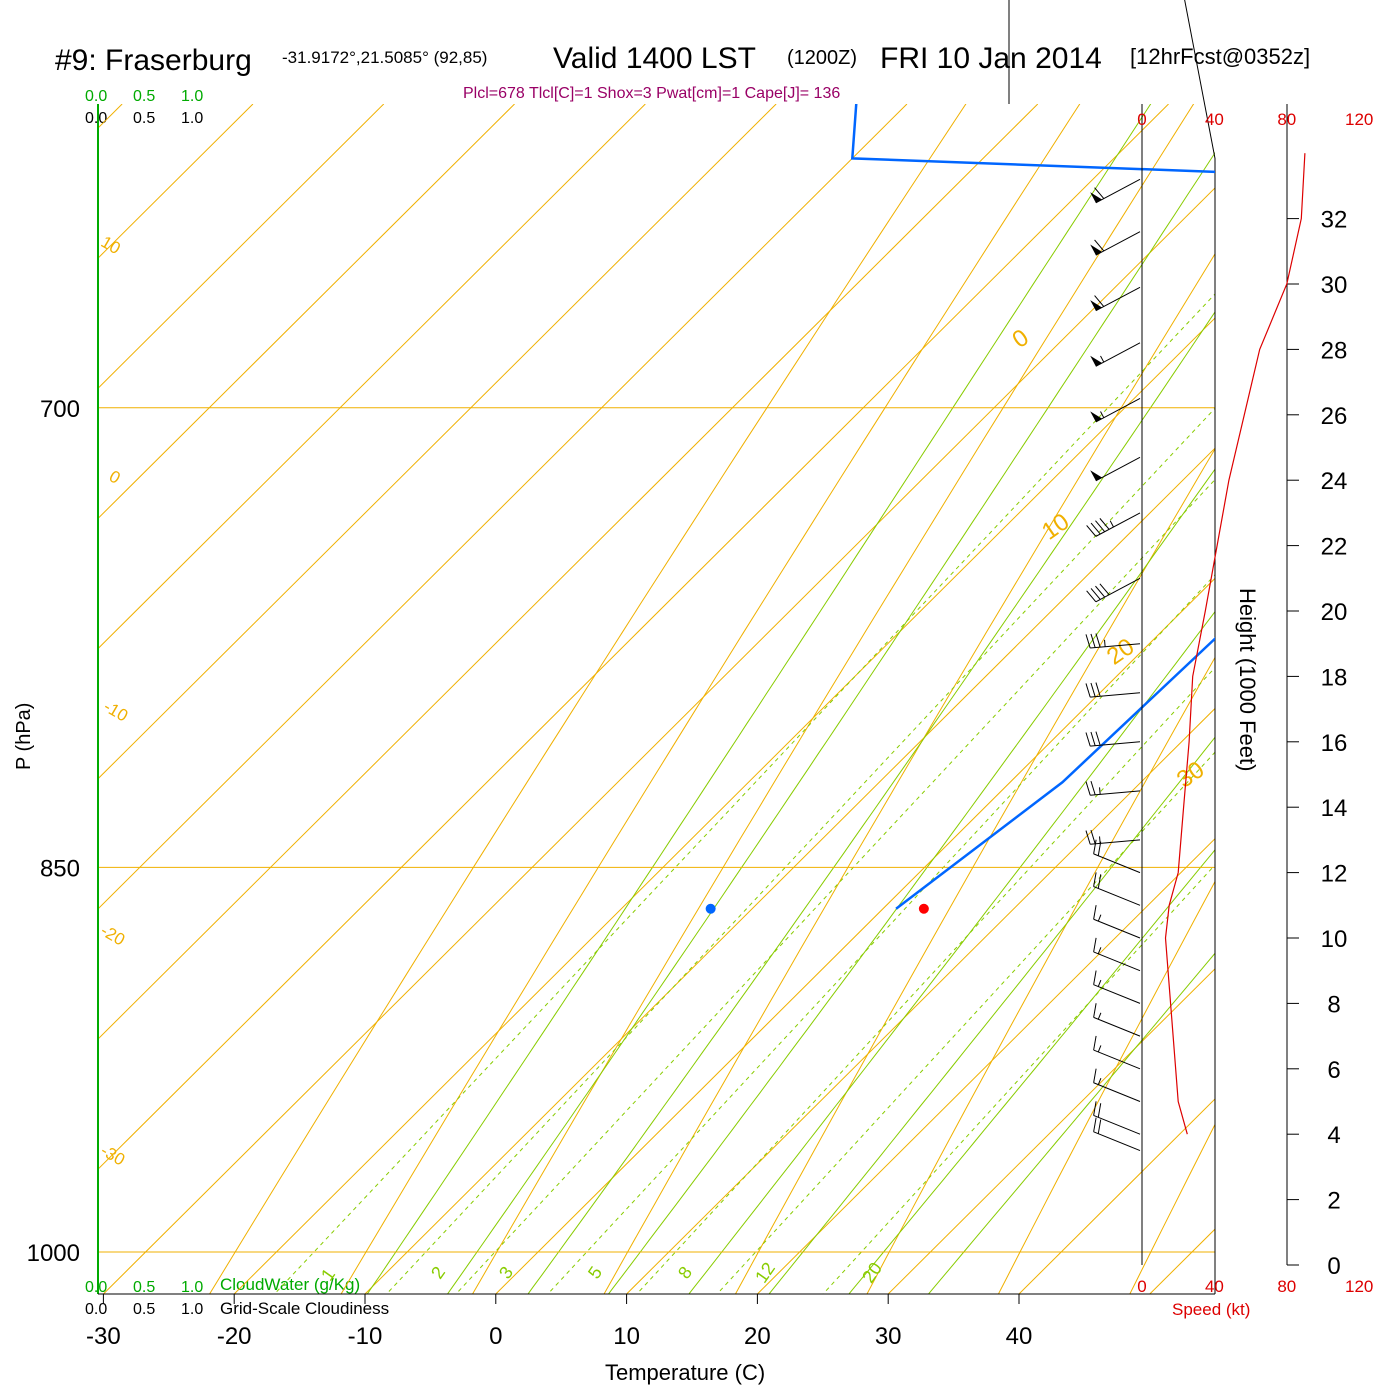  Describe the element at coordinates (24, 736) in the screenshot. I see `pressure-axis-title: P (hPa)` at that location.